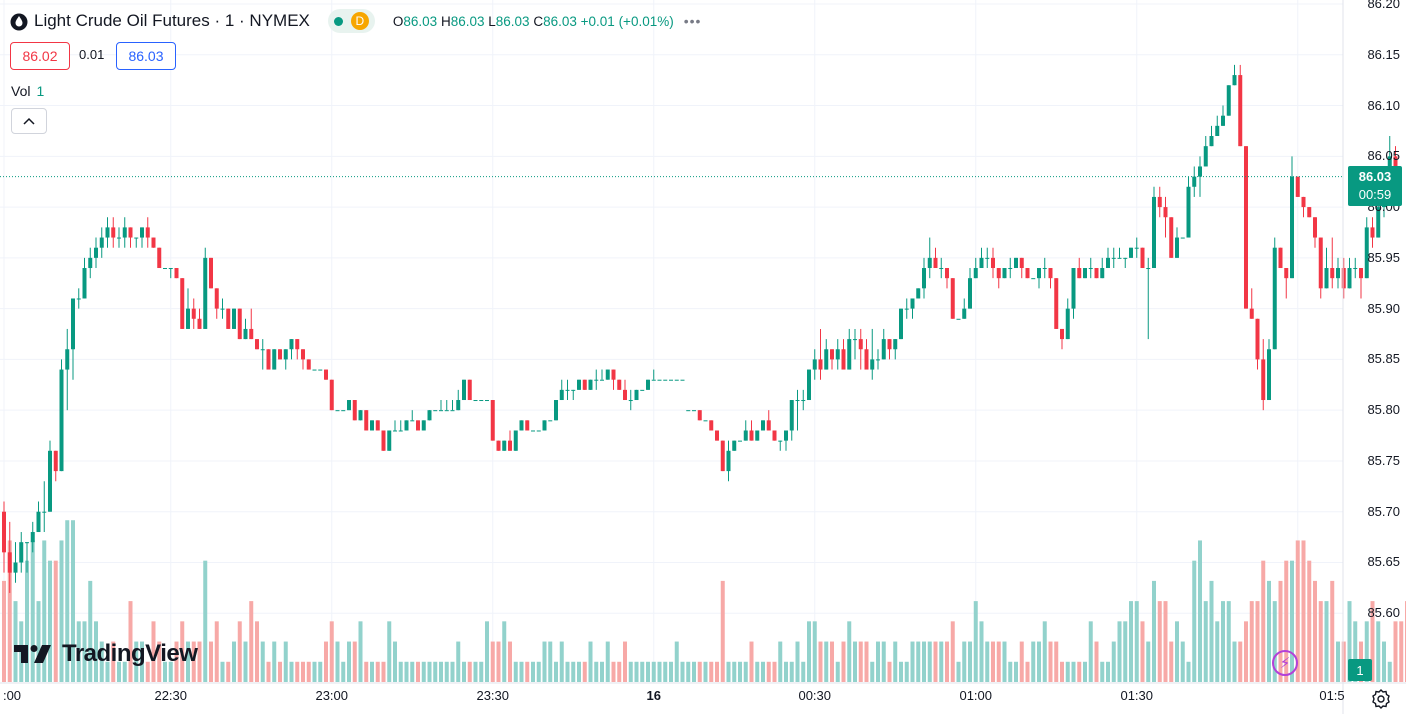 Image resolution: width=1406 pixels, height=714 pixels. Describe the element at coordinates (692, 21) in the screenshot. I see `more-icon: •••` at that location.